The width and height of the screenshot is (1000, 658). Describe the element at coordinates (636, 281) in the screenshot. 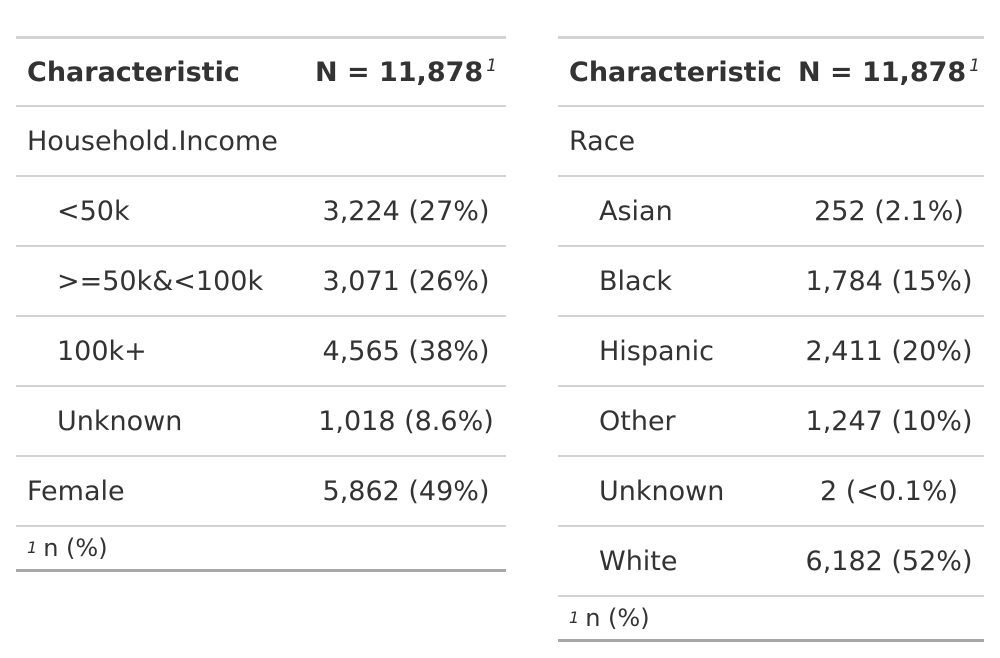

I see `row-label: Black` at that location.